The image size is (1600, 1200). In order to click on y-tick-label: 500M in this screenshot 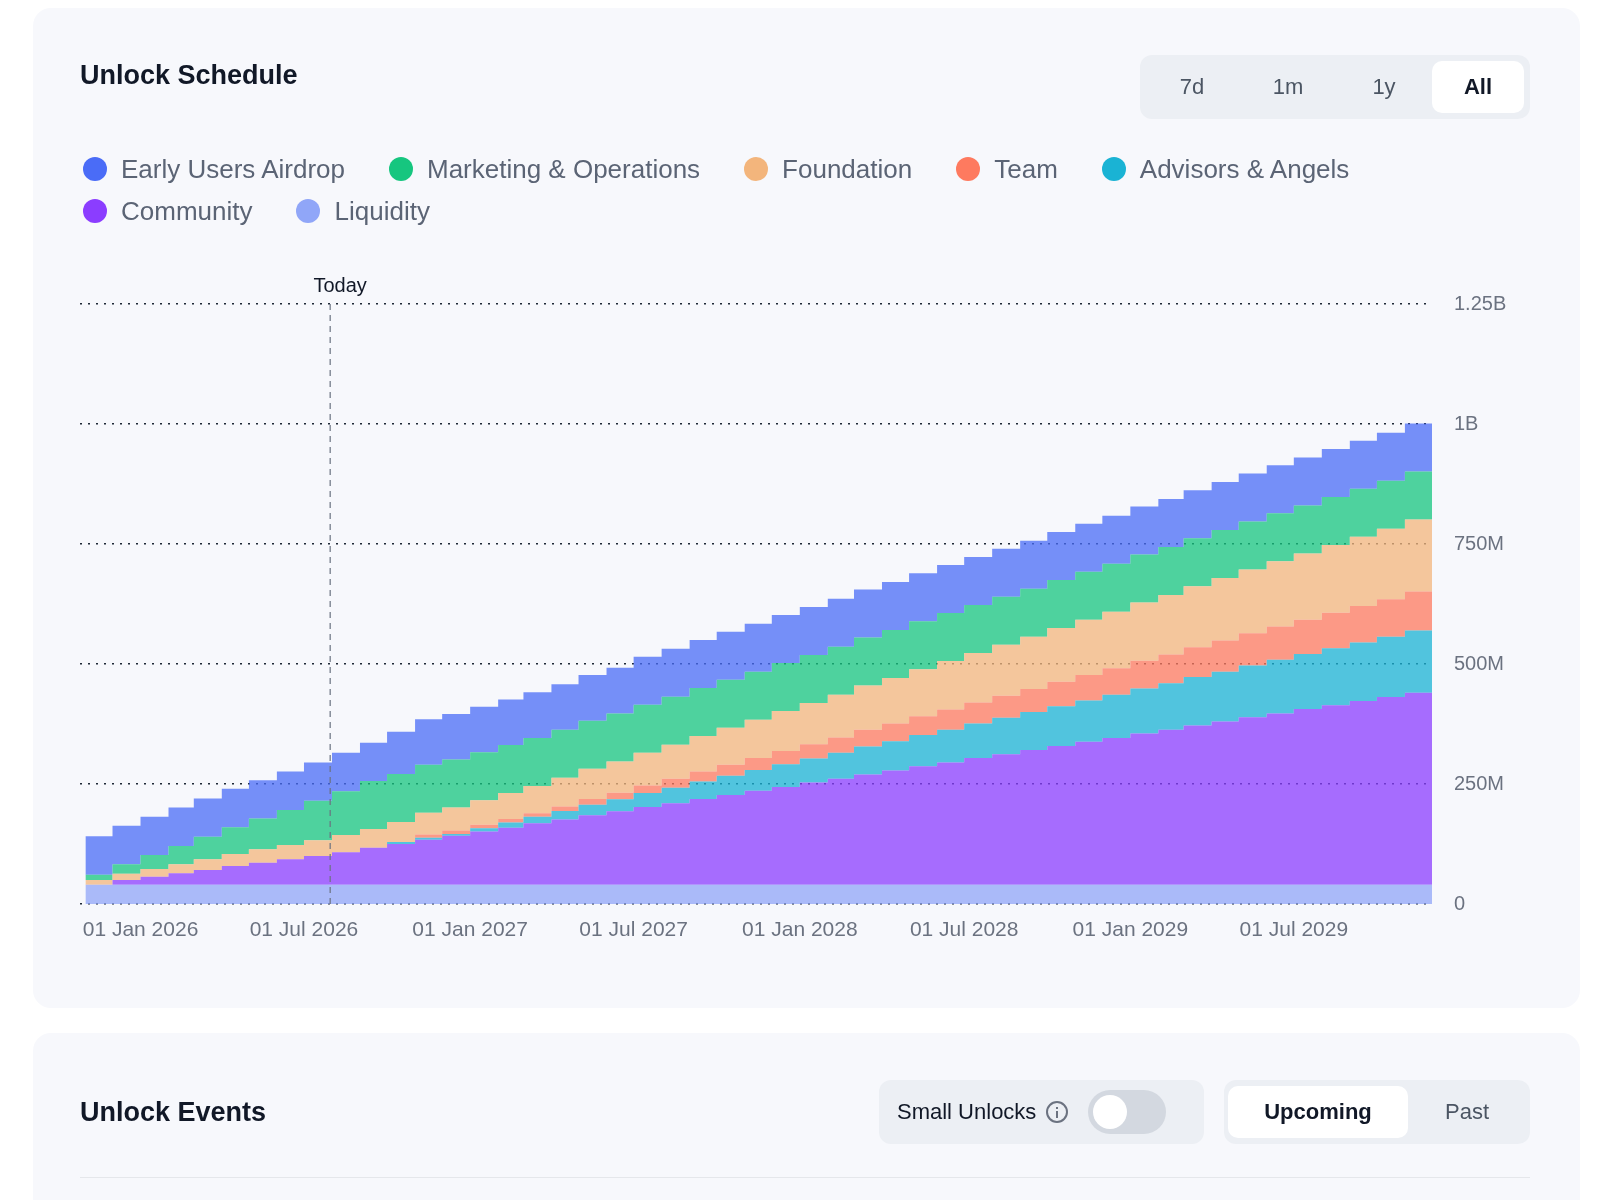, I will do `click(1479, 662)`.